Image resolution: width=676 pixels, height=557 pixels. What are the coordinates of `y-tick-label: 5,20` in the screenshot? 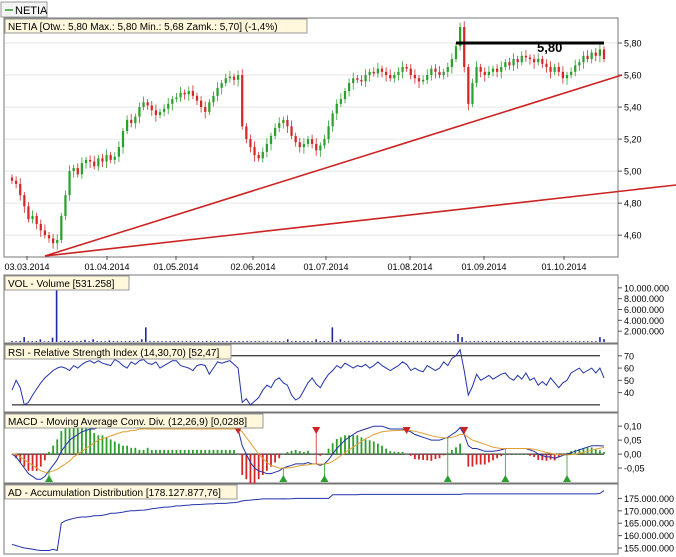 It's located at (633, 140).